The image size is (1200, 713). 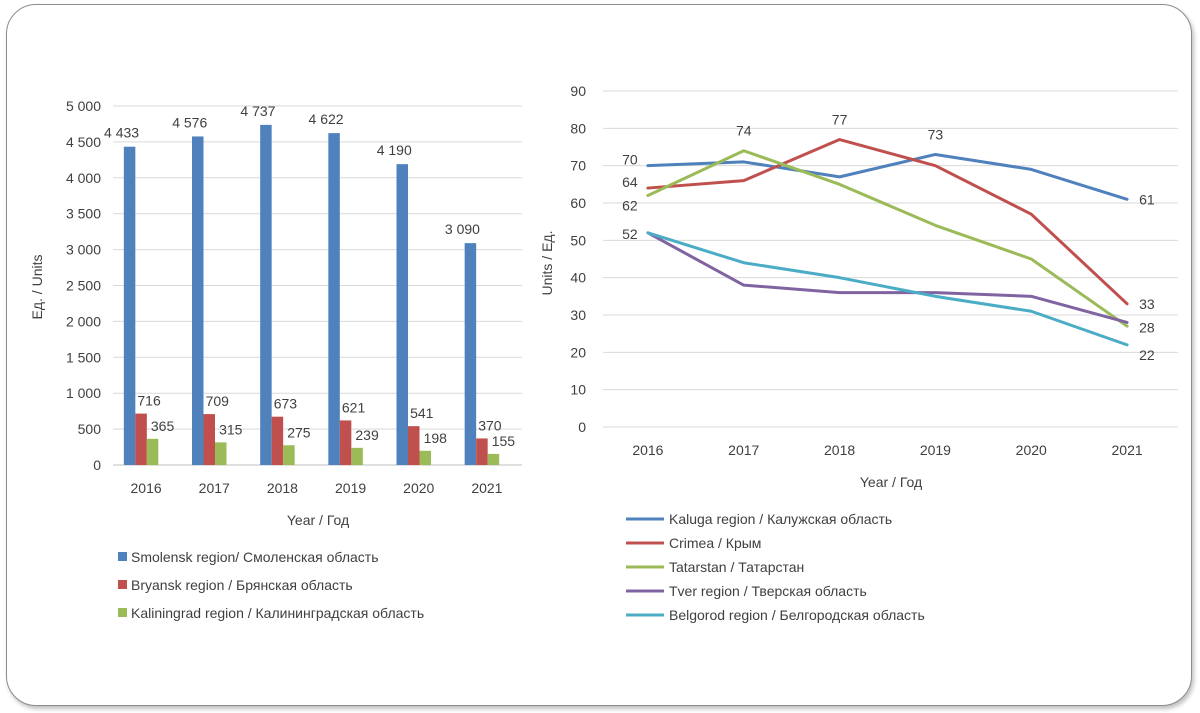 What do you see at coordinates (83, 286) in the screenshot?
I see `bar-y-tick-label: 2 500` at bounding box center [83, 286].